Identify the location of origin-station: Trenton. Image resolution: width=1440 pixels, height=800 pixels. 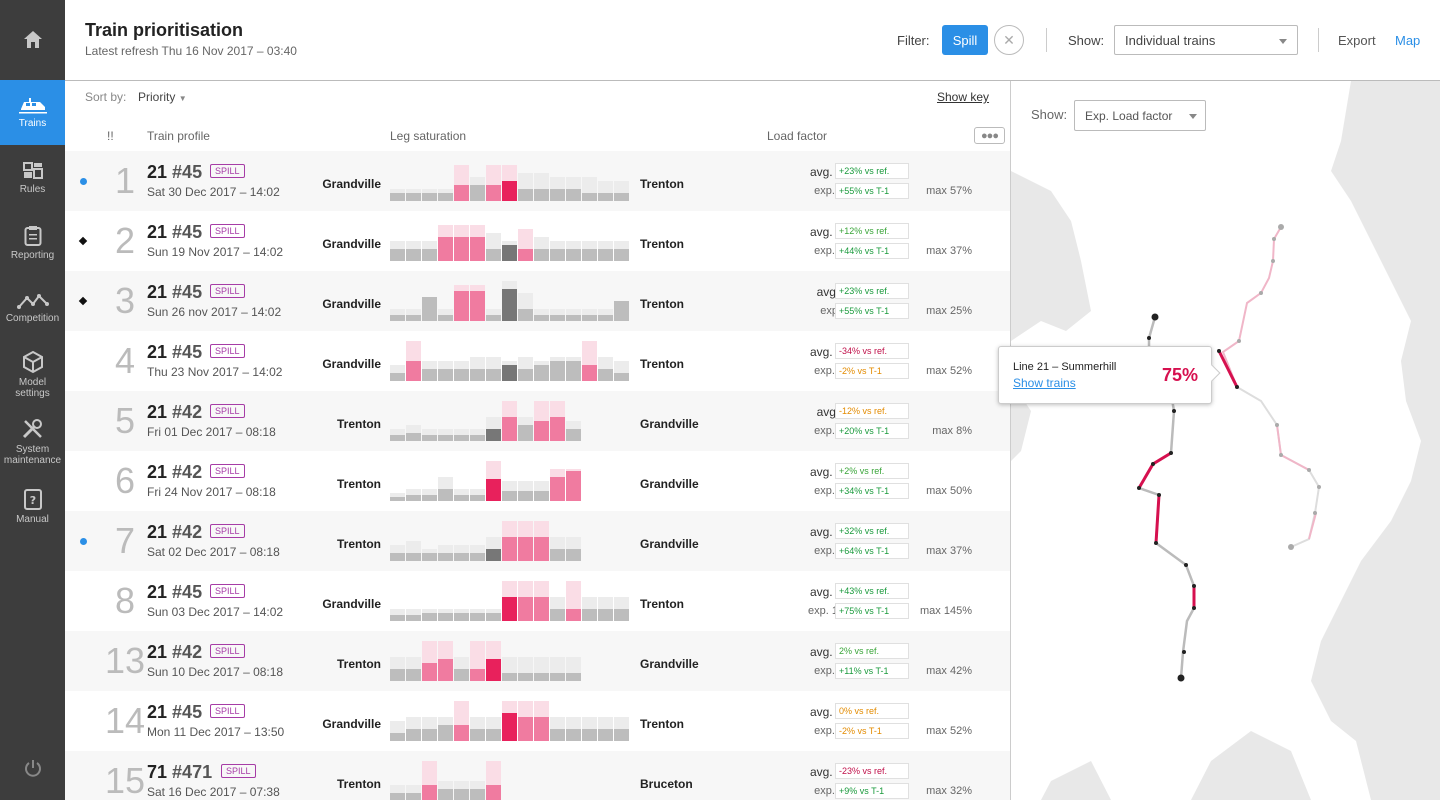
(359, 664).